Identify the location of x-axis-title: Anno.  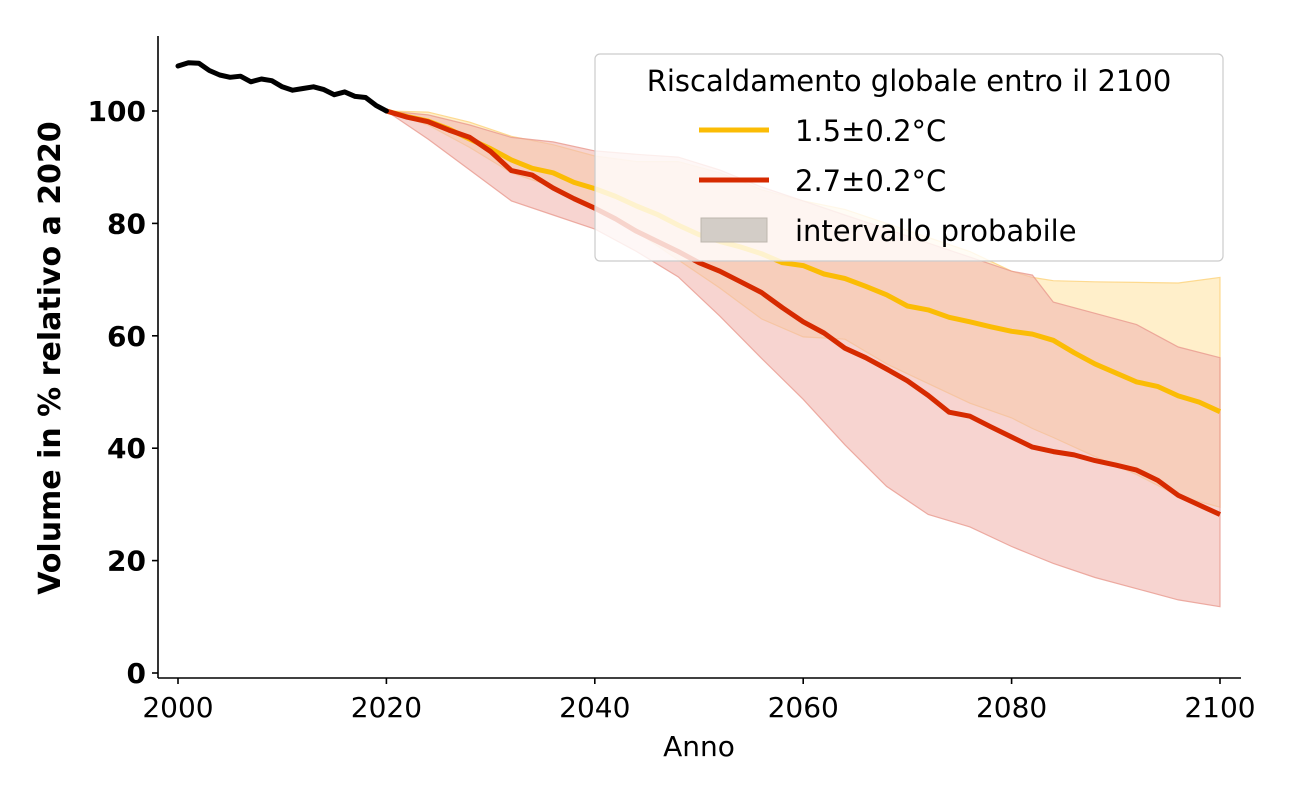
(699, 746).